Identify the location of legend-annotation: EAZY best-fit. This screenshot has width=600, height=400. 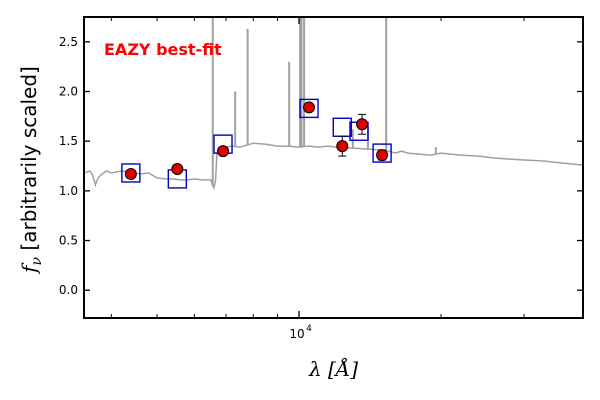
(163, 49).